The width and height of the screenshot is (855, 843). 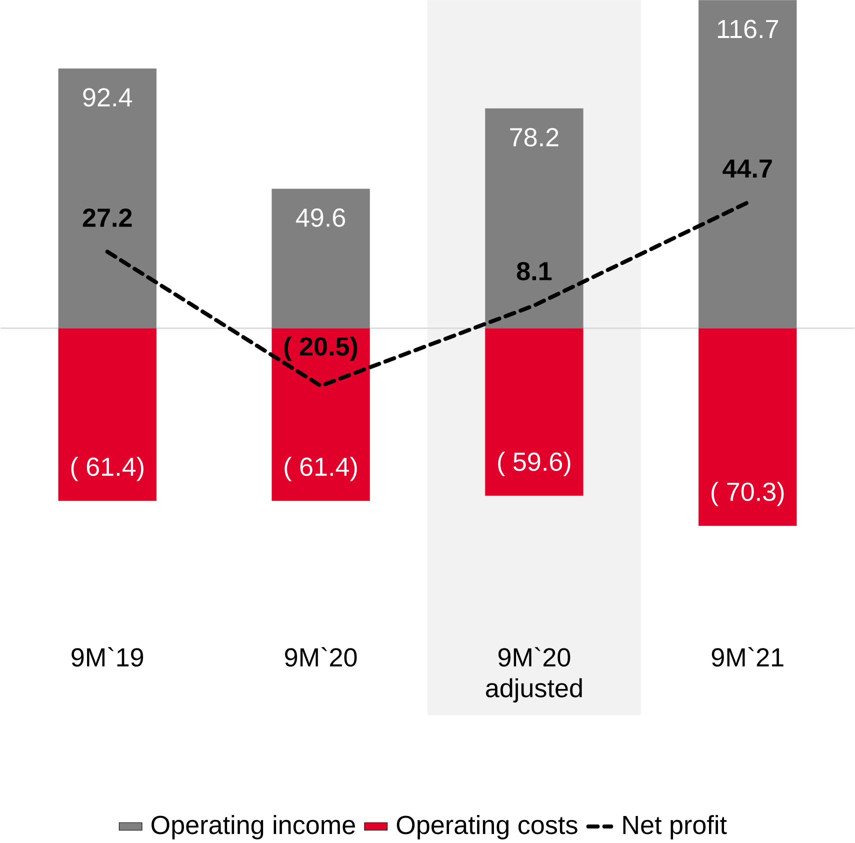 I want to click on data-label: ( 20.5), so click(x=321, y=348).